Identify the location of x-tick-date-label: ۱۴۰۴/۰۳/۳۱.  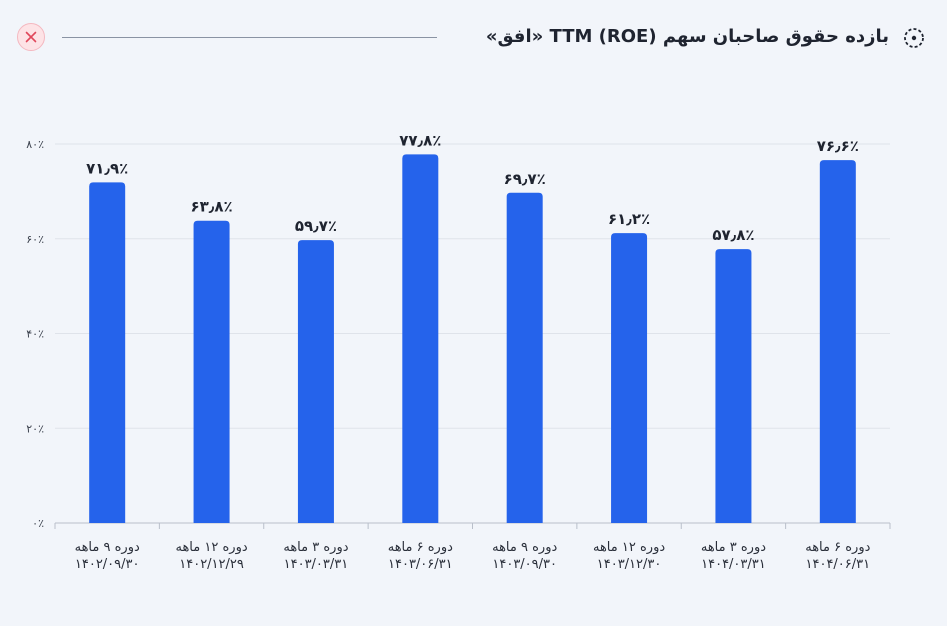
(733, 564).